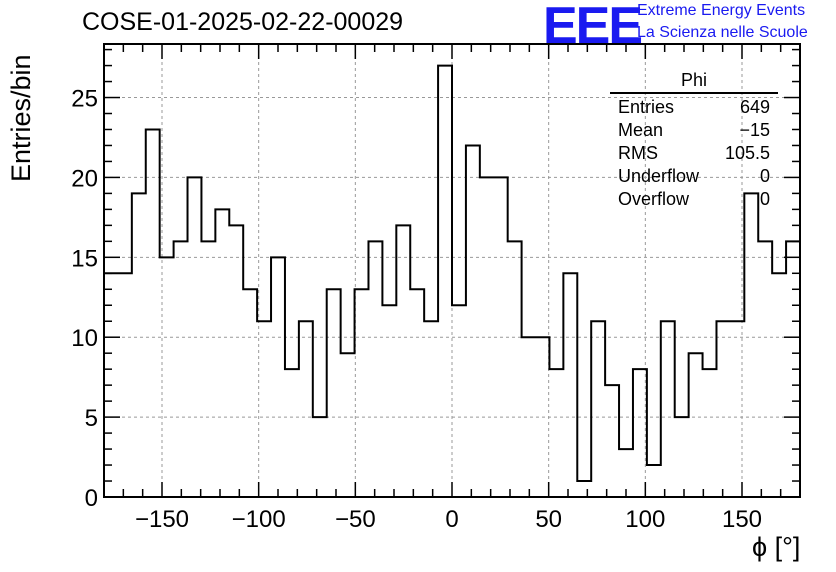 The image size is (836, 572). I want to click on stats-row-rms: RMS 105.5, so click(694, 154).